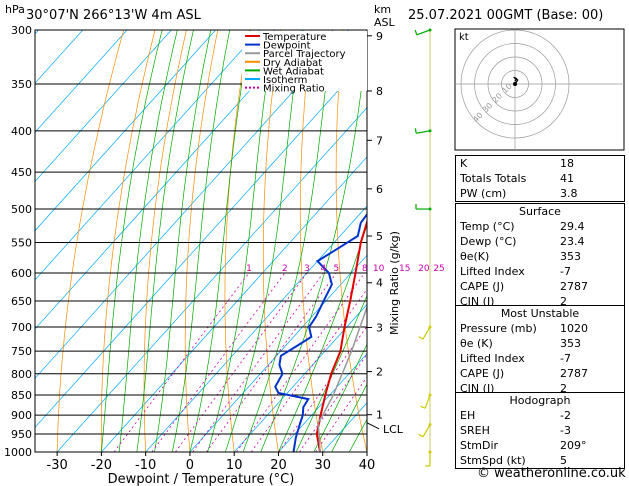 Image resolution: width=629 pixels, height=486 pixels. What do you see at coordinates (477, 301) in the screenshot?
I see `surface-label: CIN (J)` at bounding box center [477, 301].